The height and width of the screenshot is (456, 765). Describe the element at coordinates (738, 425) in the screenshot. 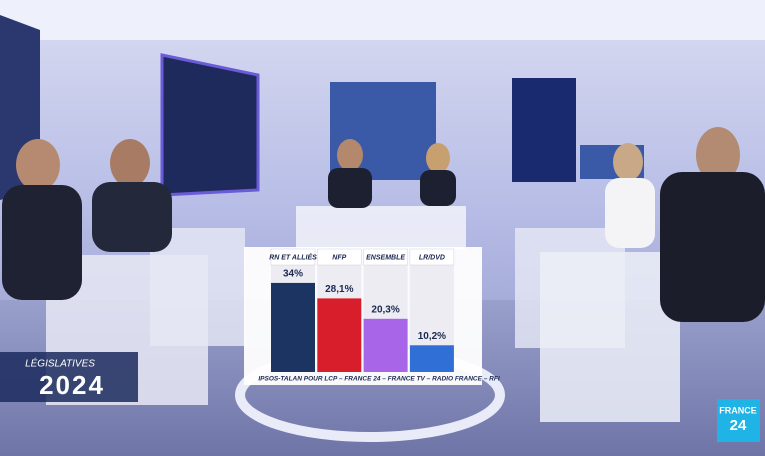

I see `logo-line2: 24` at that location.